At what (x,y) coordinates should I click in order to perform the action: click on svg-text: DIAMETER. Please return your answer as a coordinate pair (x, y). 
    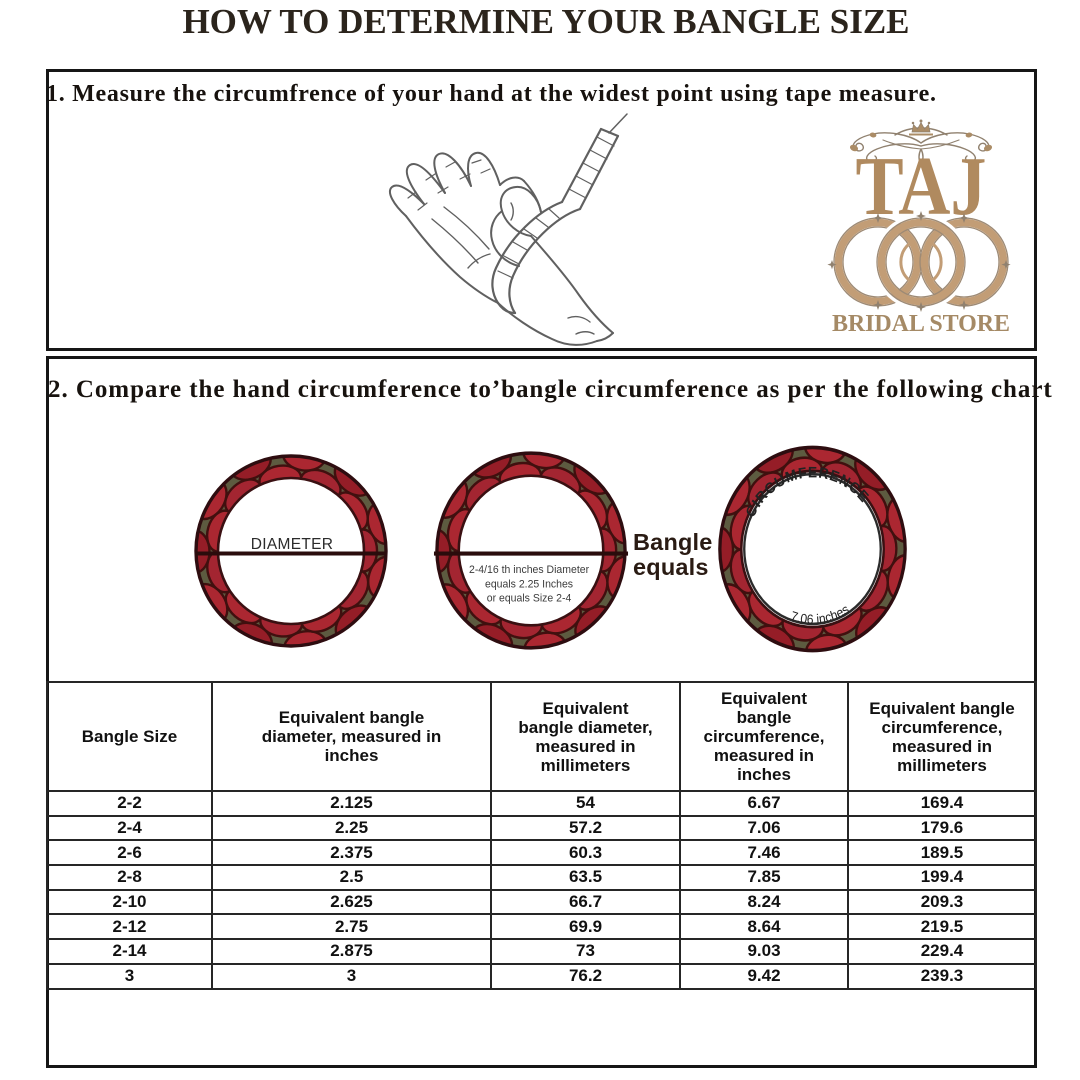
    Looking at the image, I should click on (292, 544).